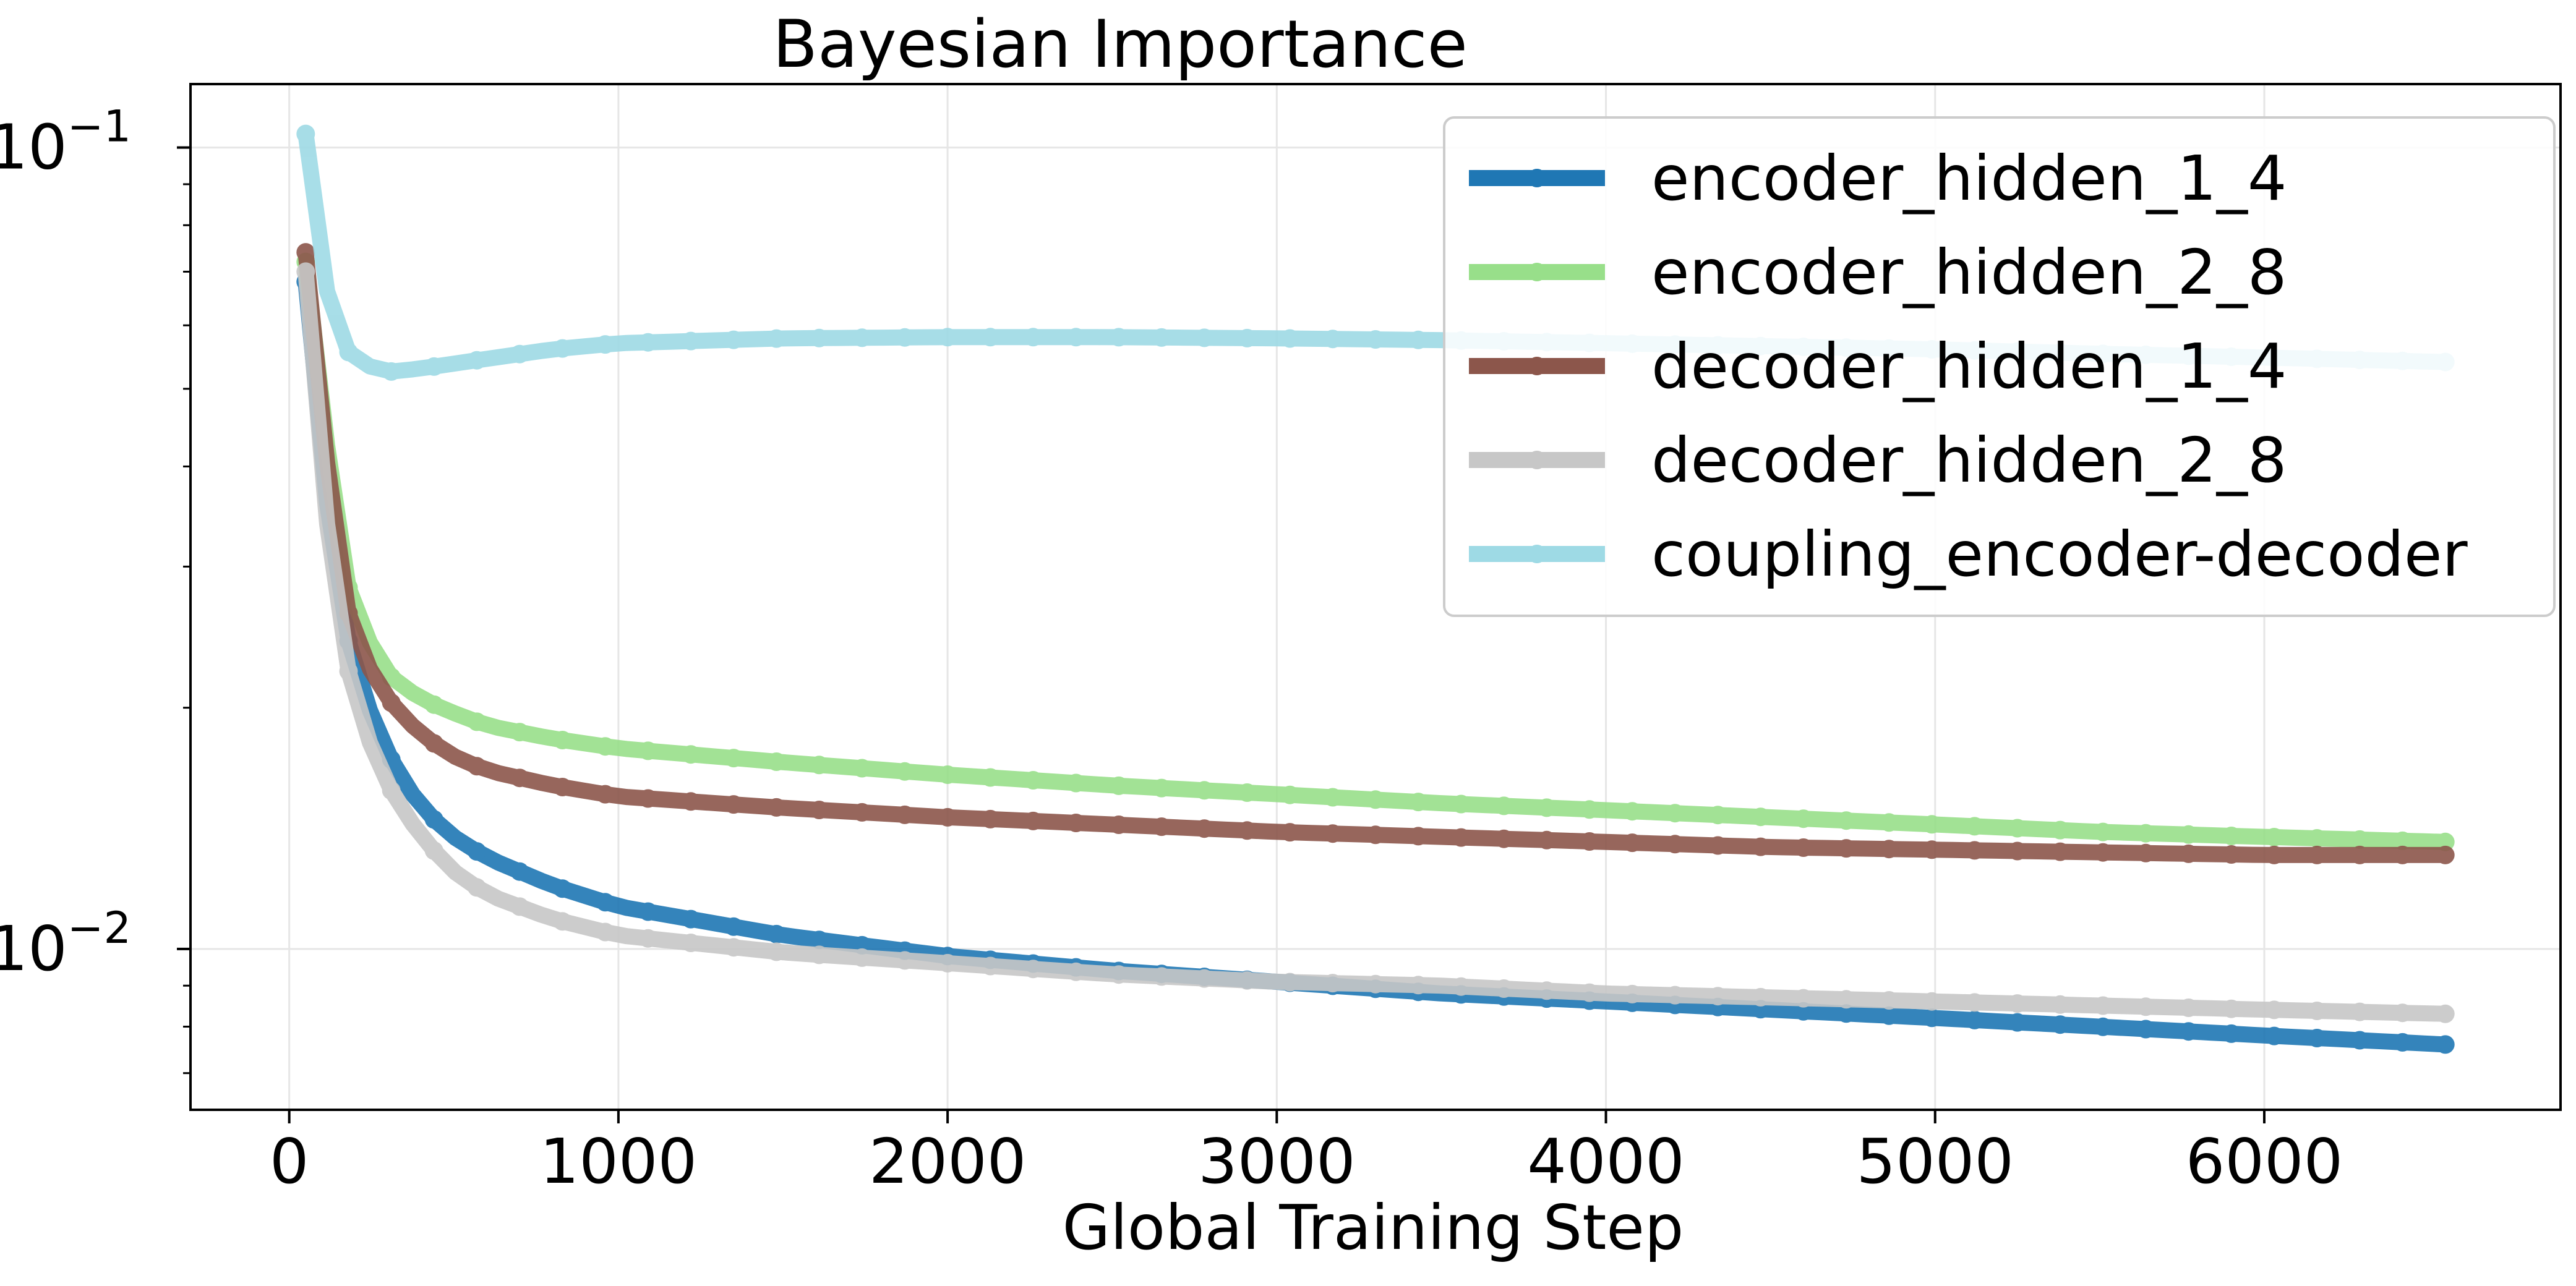  What do you see at coordinates (1969, 366) in the screenshot?
I see `legend-label: decoder_hidden_1_4` at bounding box center [1969, 366].